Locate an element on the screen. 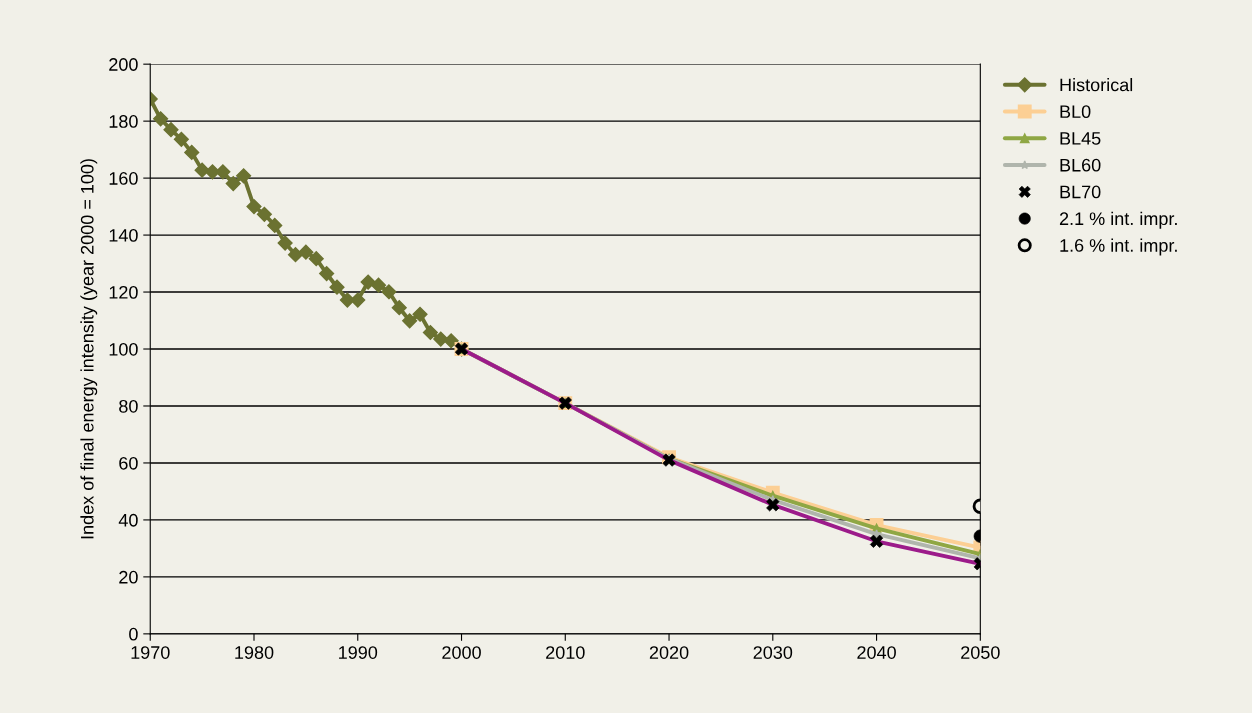 The image size is (1252, 713). x-tick-label: 1980 is located at coordinates (254, 652).